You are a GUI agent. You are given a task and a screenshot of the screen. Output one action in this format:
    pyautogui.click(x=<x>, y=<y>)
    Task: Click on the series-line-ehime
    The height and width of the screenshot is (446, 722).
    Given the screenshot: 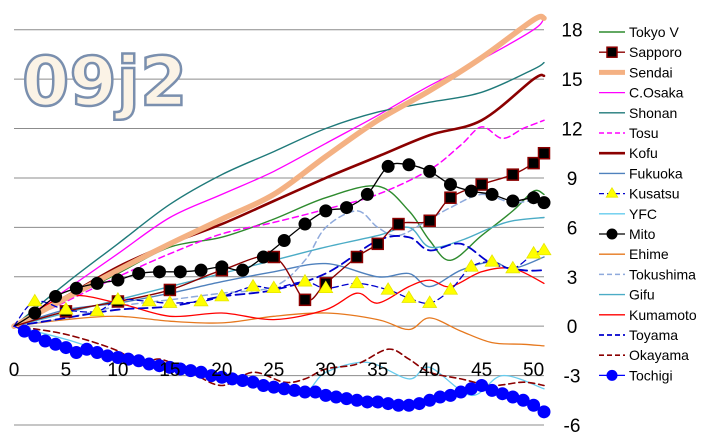 What is the action you would take?
    pyautogui.click(x=279, y=329)
    